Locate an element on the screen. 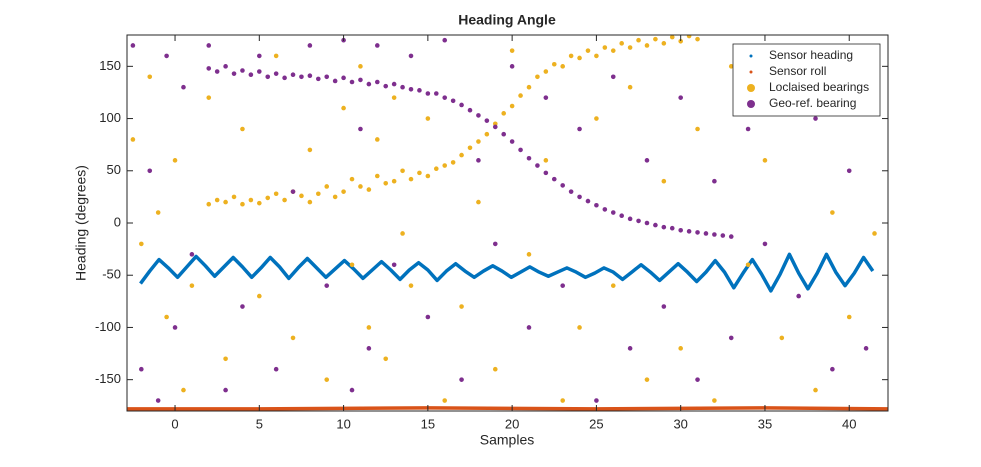  y-tick-label: -50 is located at coordinates (111, 274).